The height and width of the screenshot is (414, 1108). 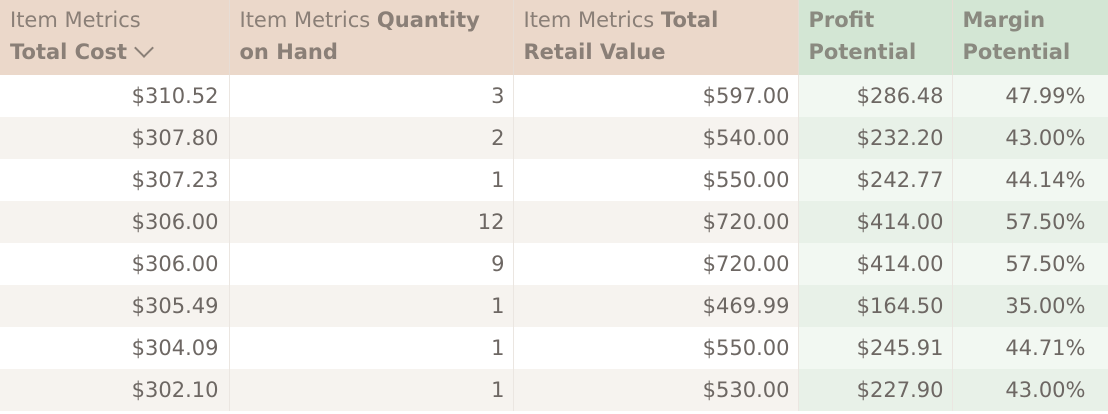 I want to click on column-header-total-retail-value: Item Metrics Total Retail Value, so click(x=656, y=37).